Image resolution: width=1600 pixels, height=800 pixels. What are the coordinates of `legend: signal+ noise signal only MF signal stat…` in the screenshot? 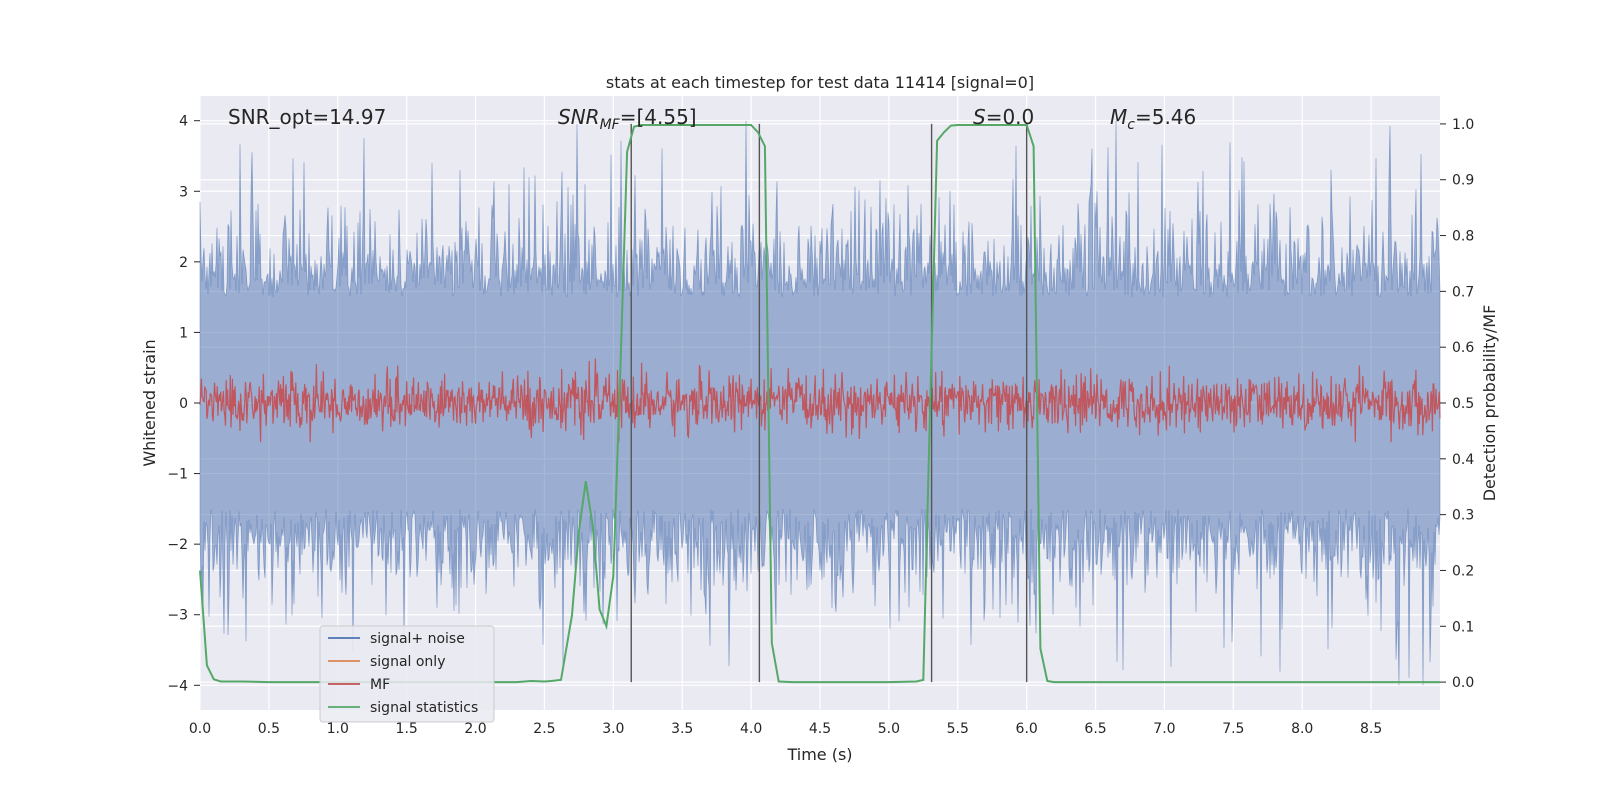 It's located at (407, 674).